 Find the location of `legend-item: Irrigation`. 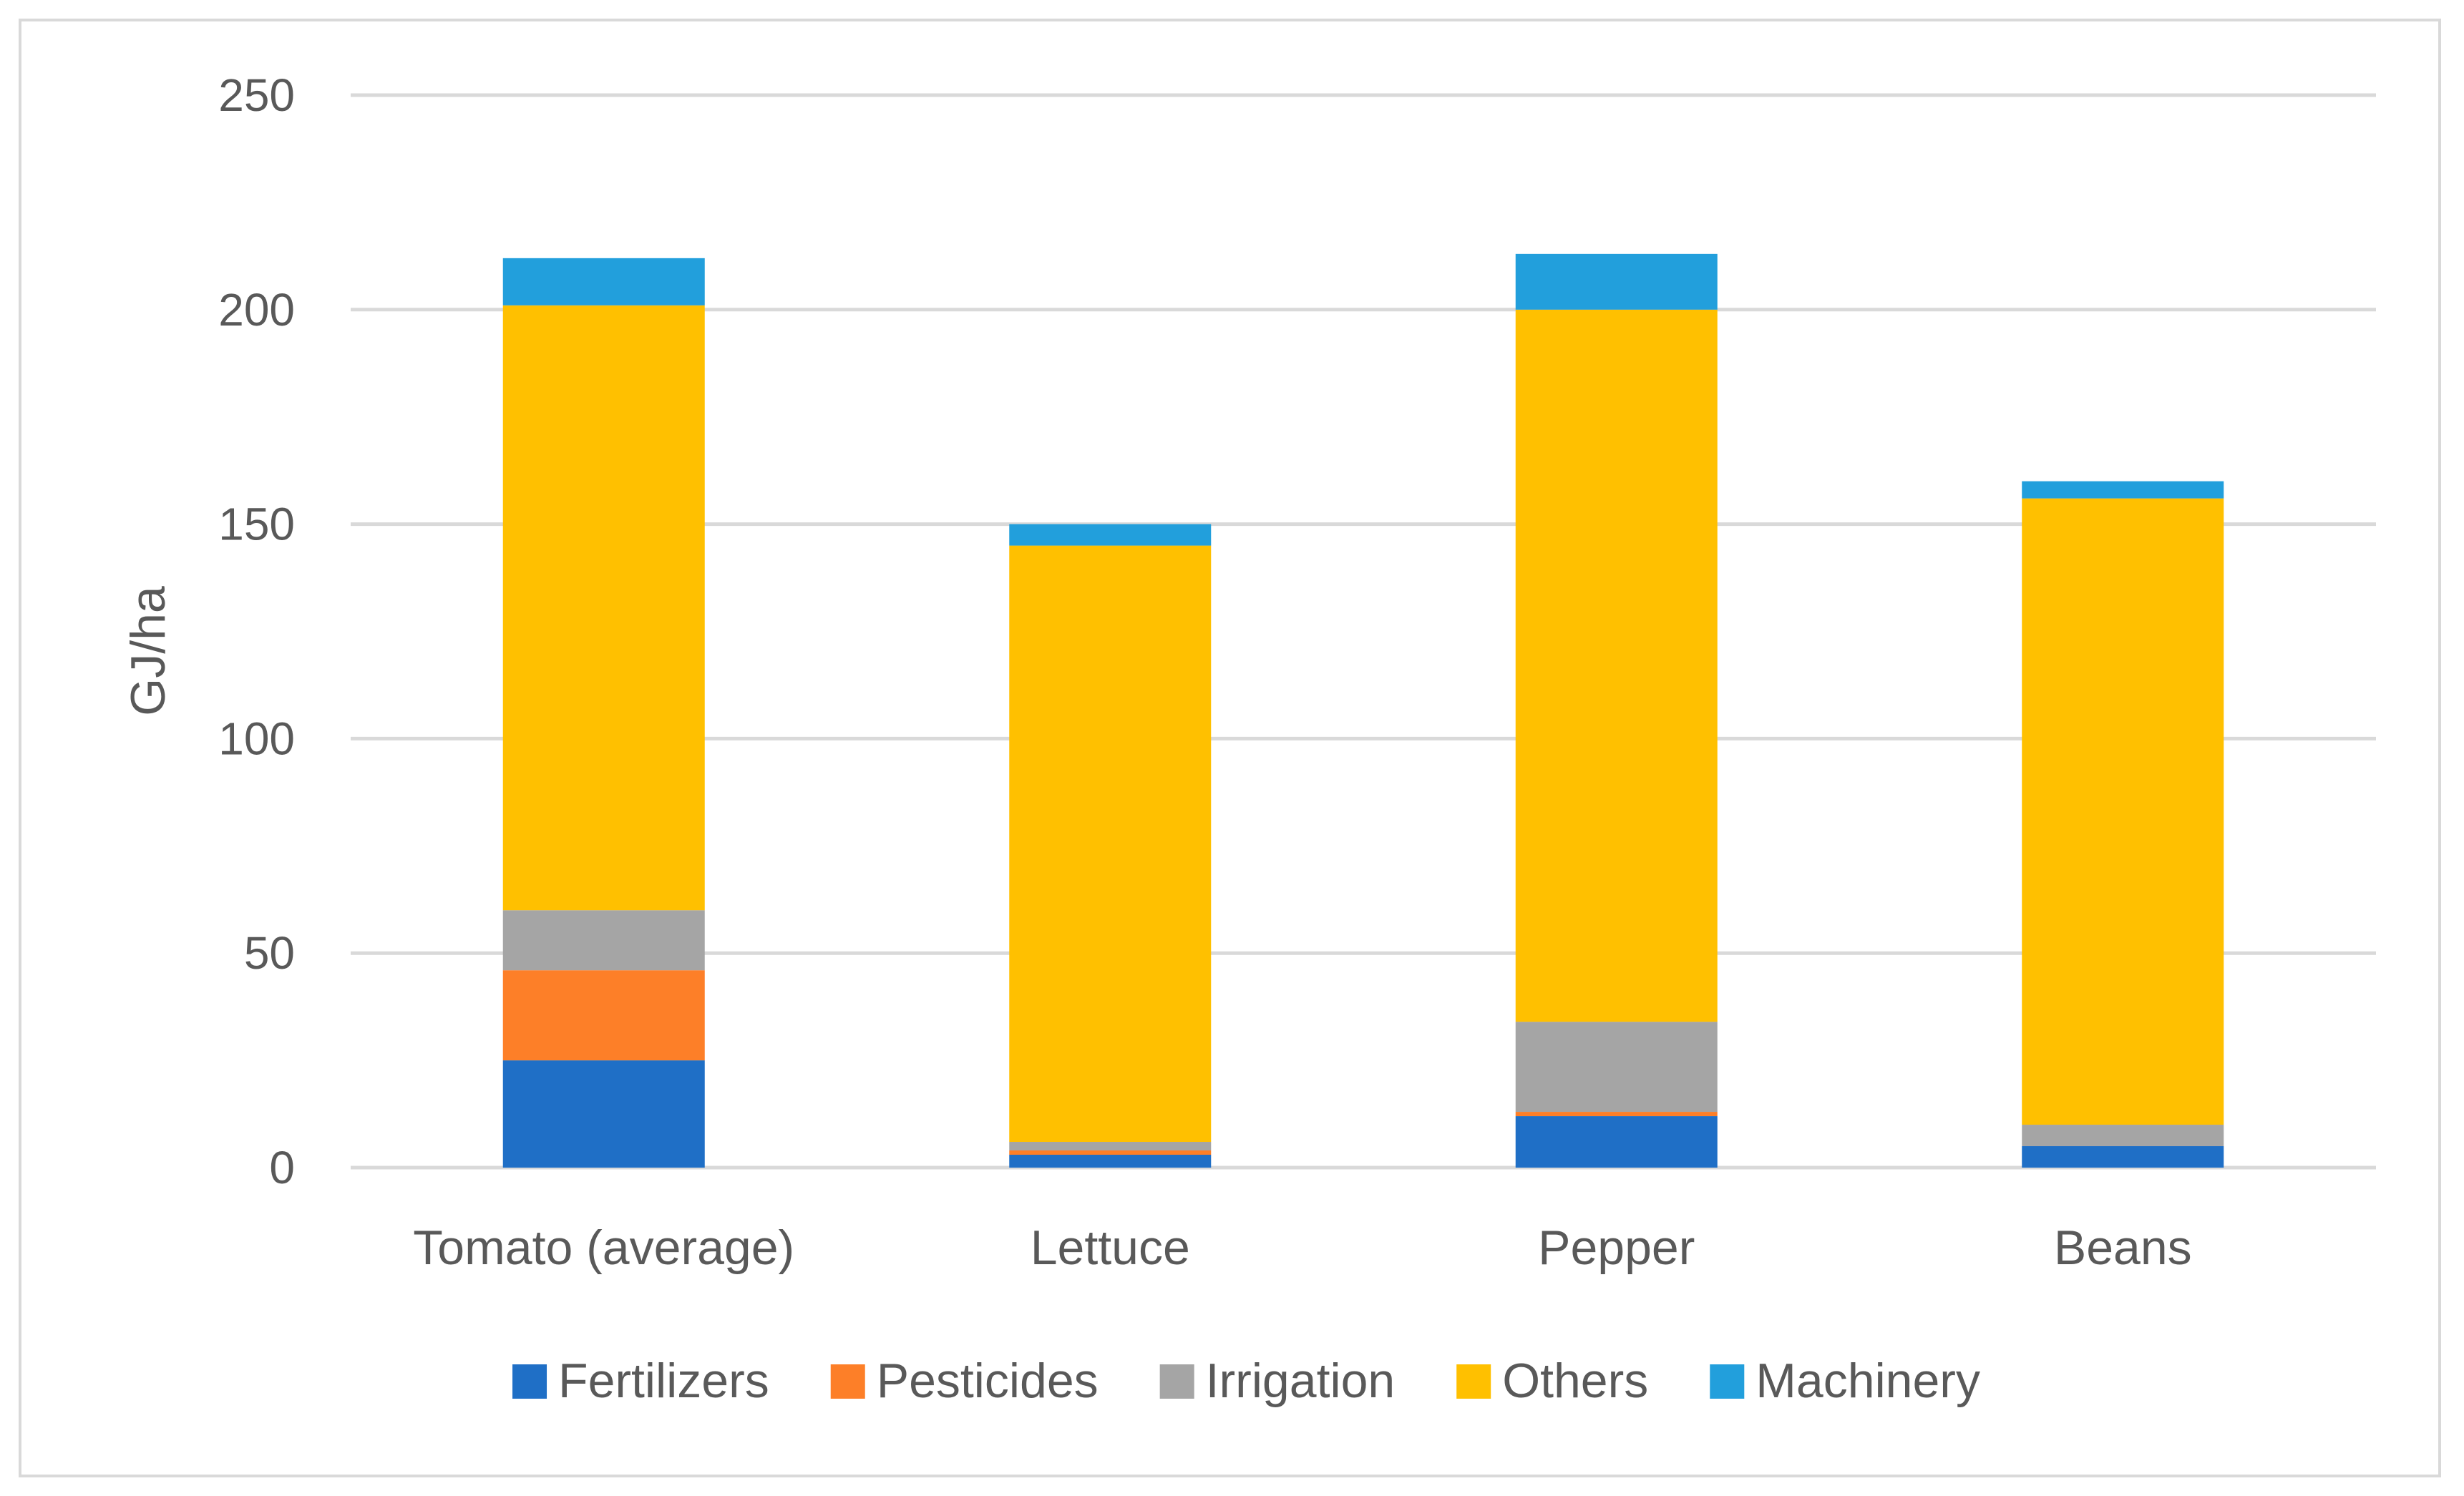

legend-item: Irrigation is located at coordinates (1277, 1381).